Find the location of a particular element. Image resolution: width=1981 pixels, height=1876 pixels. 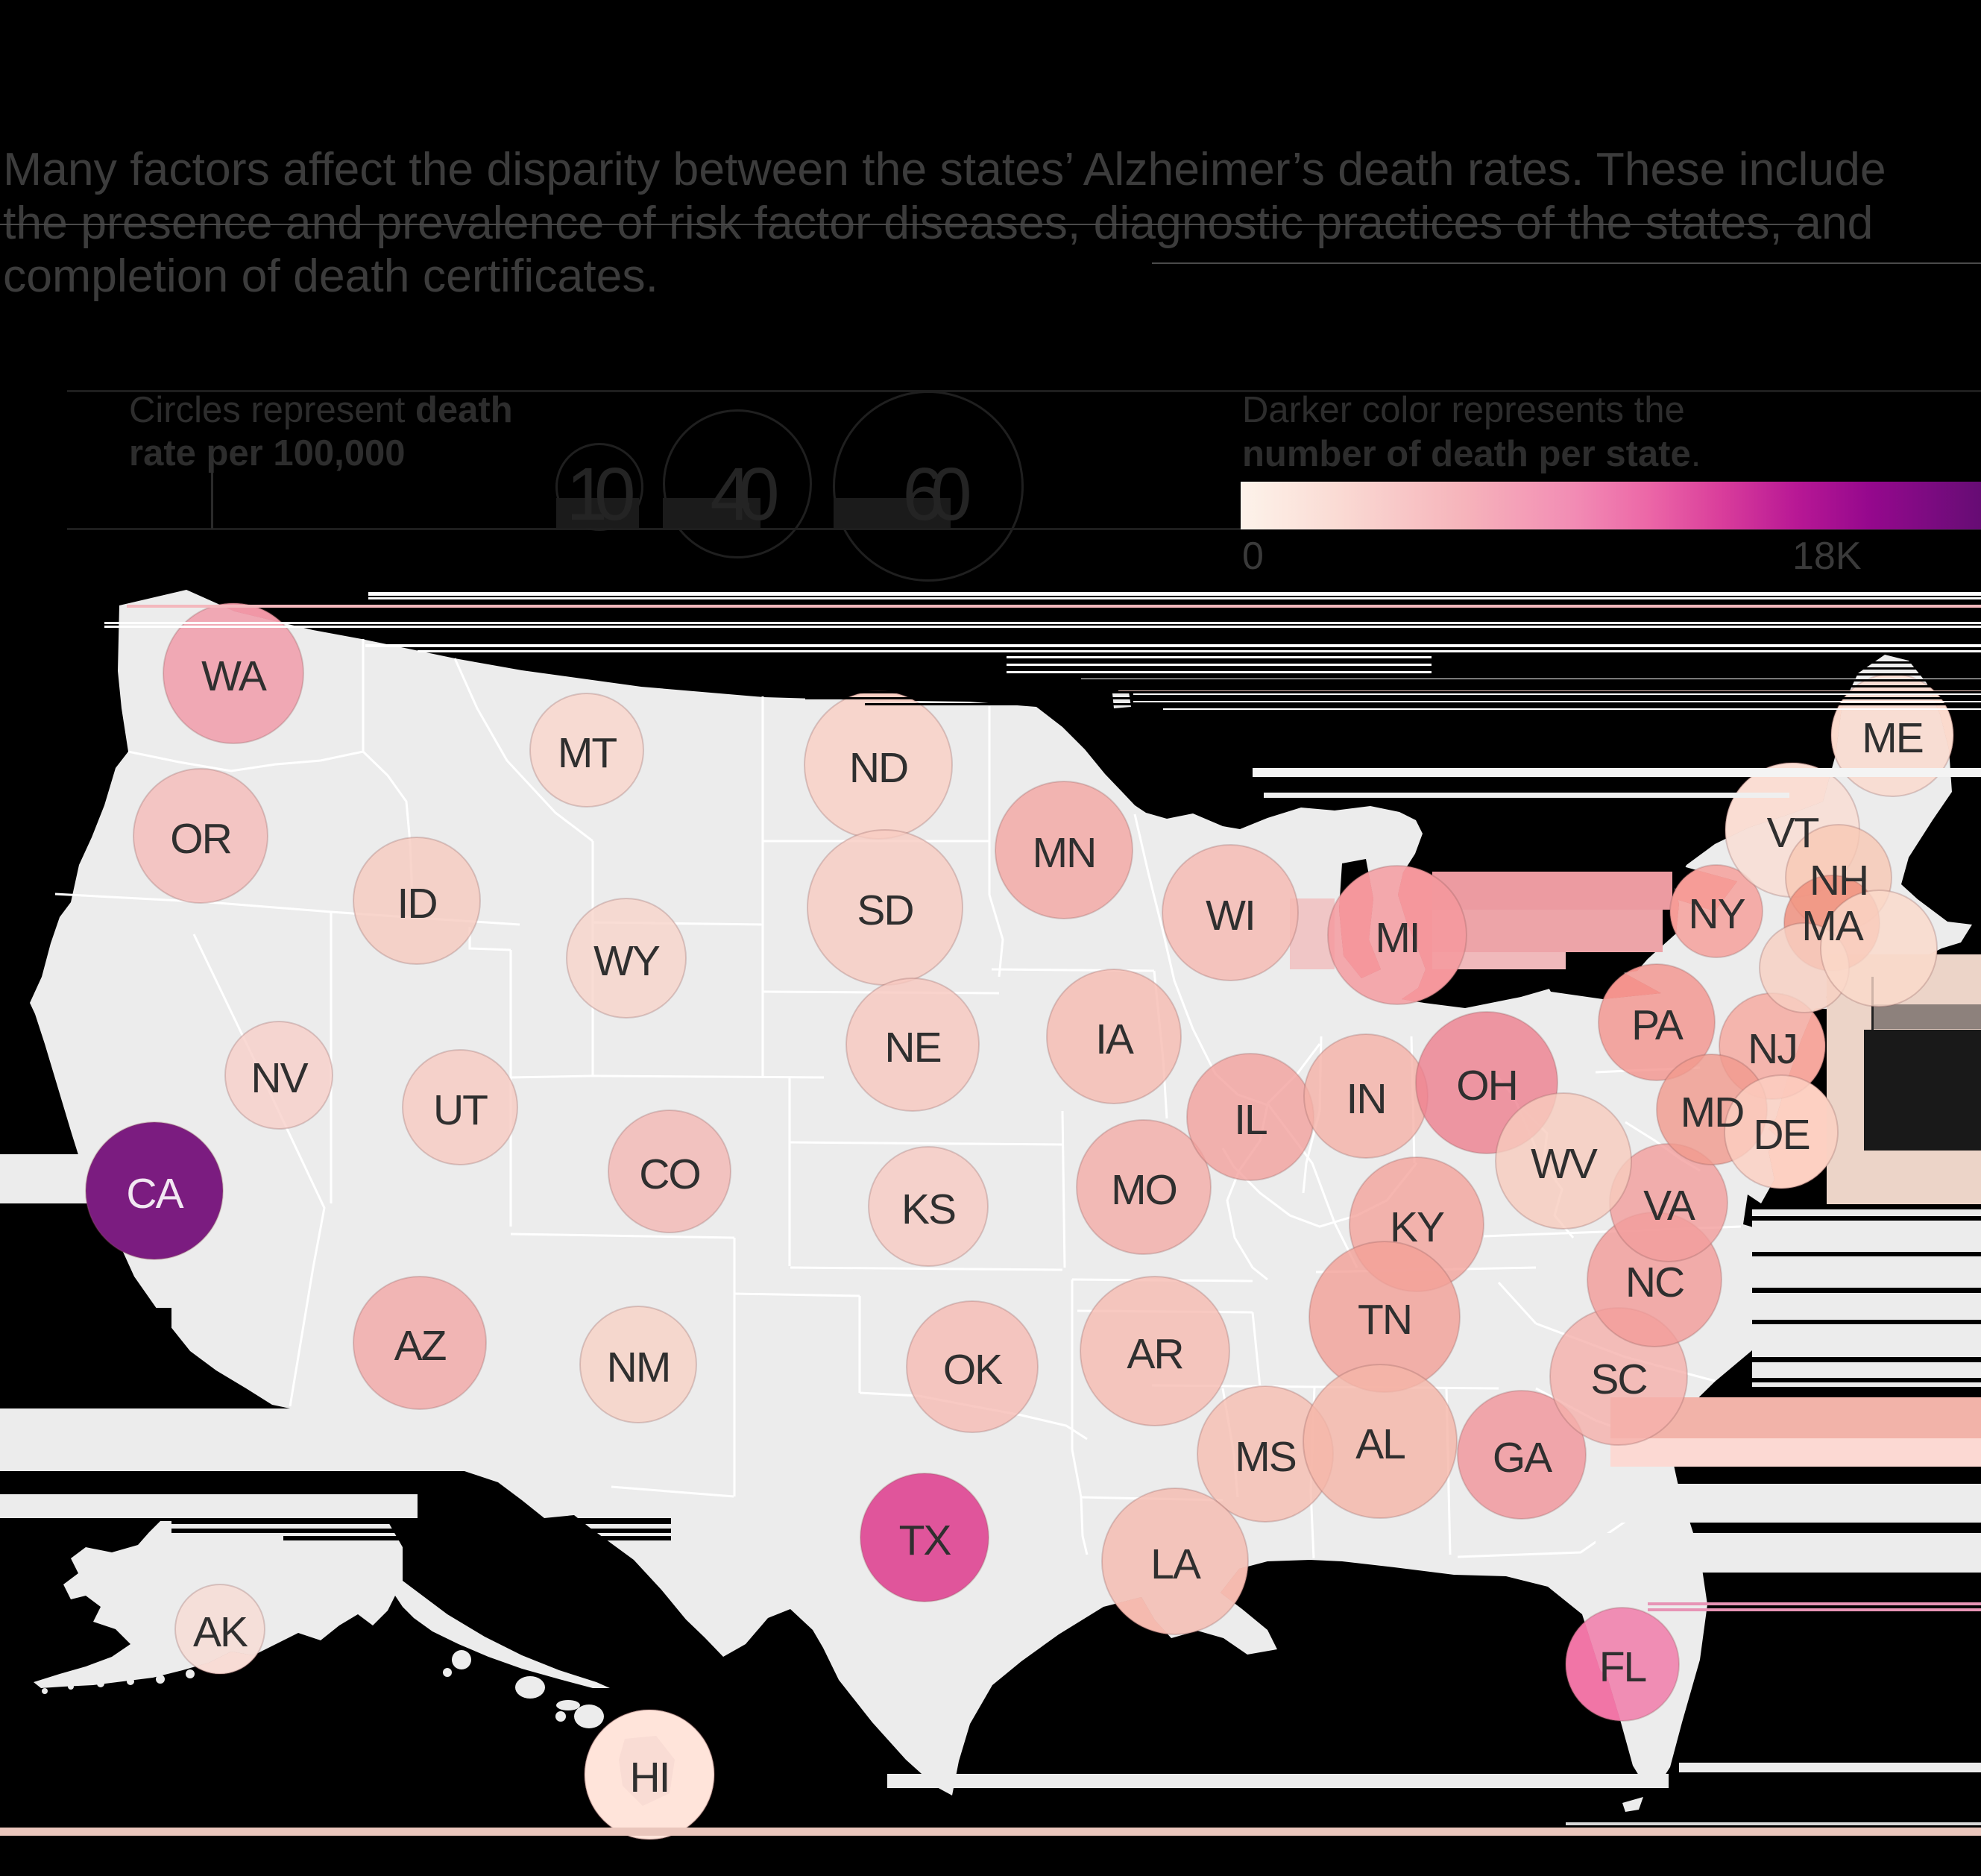

svg-text: ND is located at coordinates (878, 768).